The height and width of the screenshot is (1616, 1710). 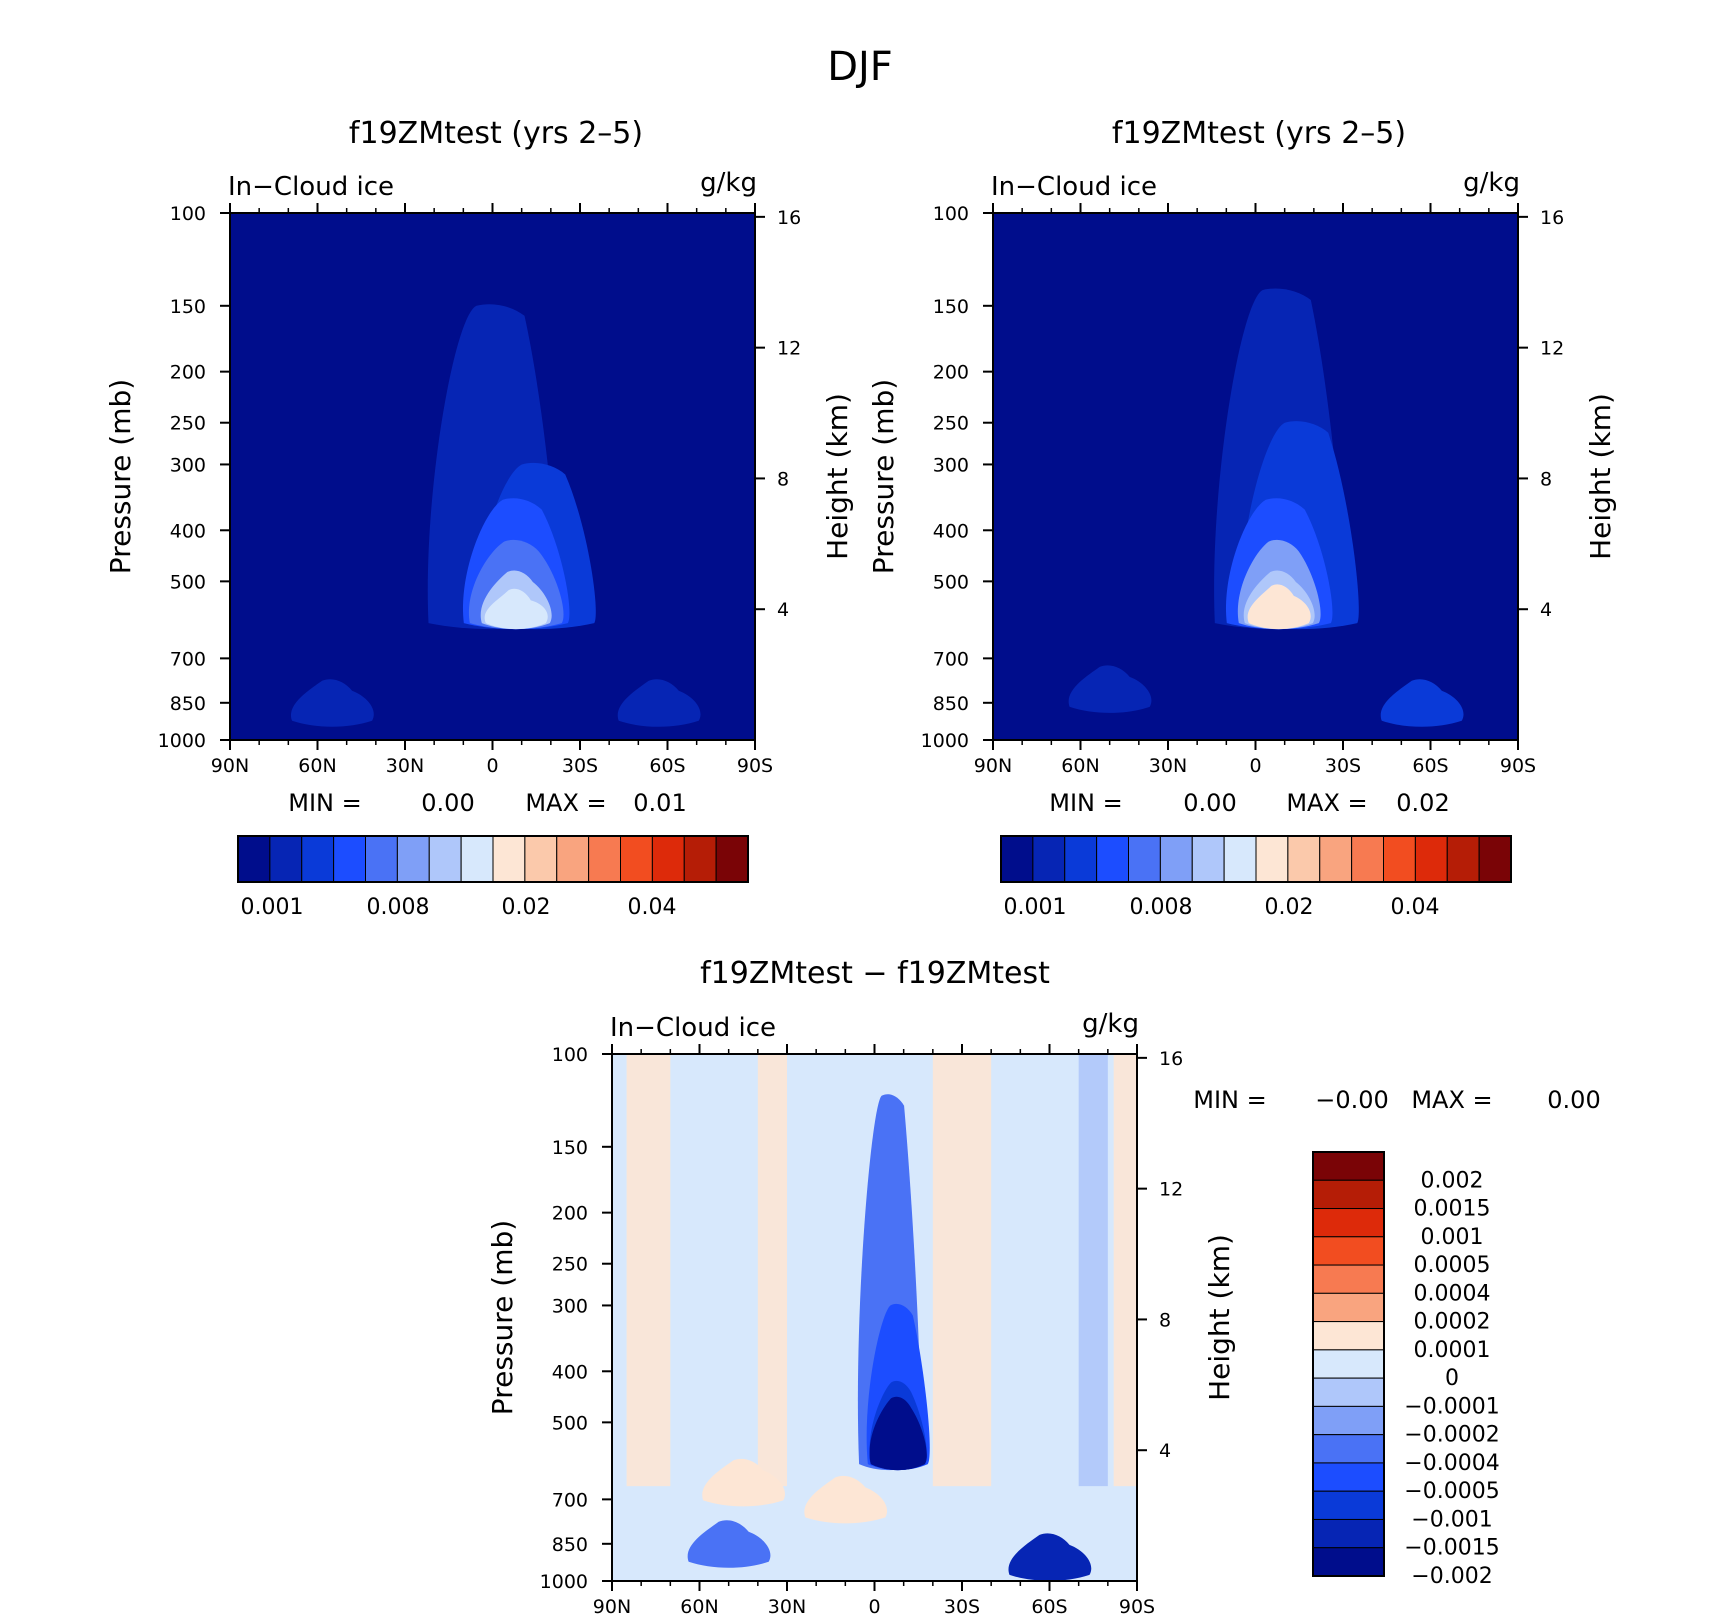 What do you see at coordinates (1452, 1378) in the screenshot?
I see `colorbar-label: 0` at bounding box center [1452, 1378].